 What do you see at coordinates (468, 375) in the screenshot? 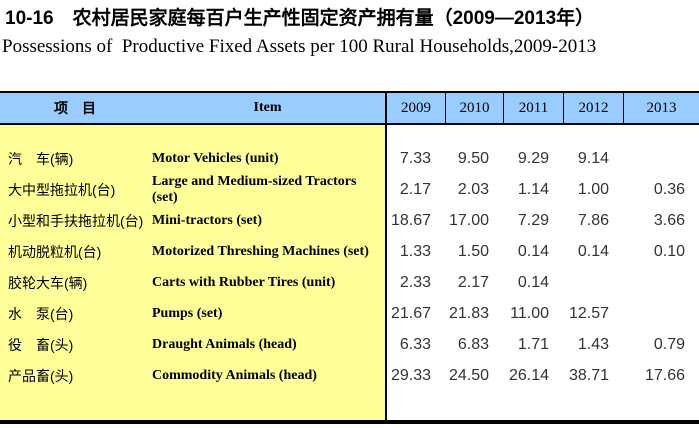
I see `value-cell: 24.50` at bounding box center [468, 375].